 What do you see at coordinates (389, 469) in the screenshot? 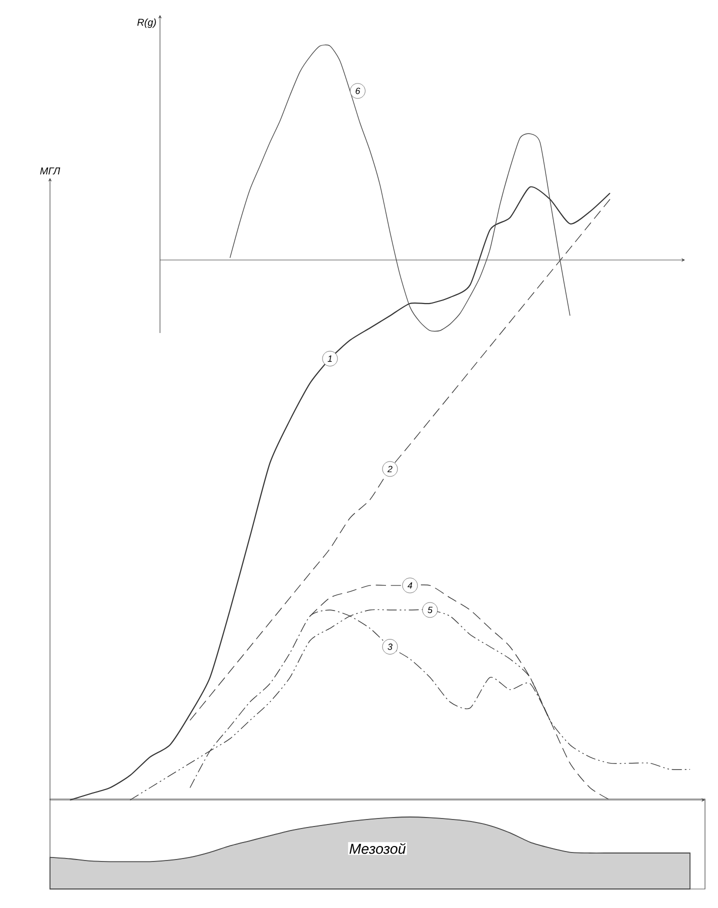
I see `series-label: 2` at bounding box center [389, 469].